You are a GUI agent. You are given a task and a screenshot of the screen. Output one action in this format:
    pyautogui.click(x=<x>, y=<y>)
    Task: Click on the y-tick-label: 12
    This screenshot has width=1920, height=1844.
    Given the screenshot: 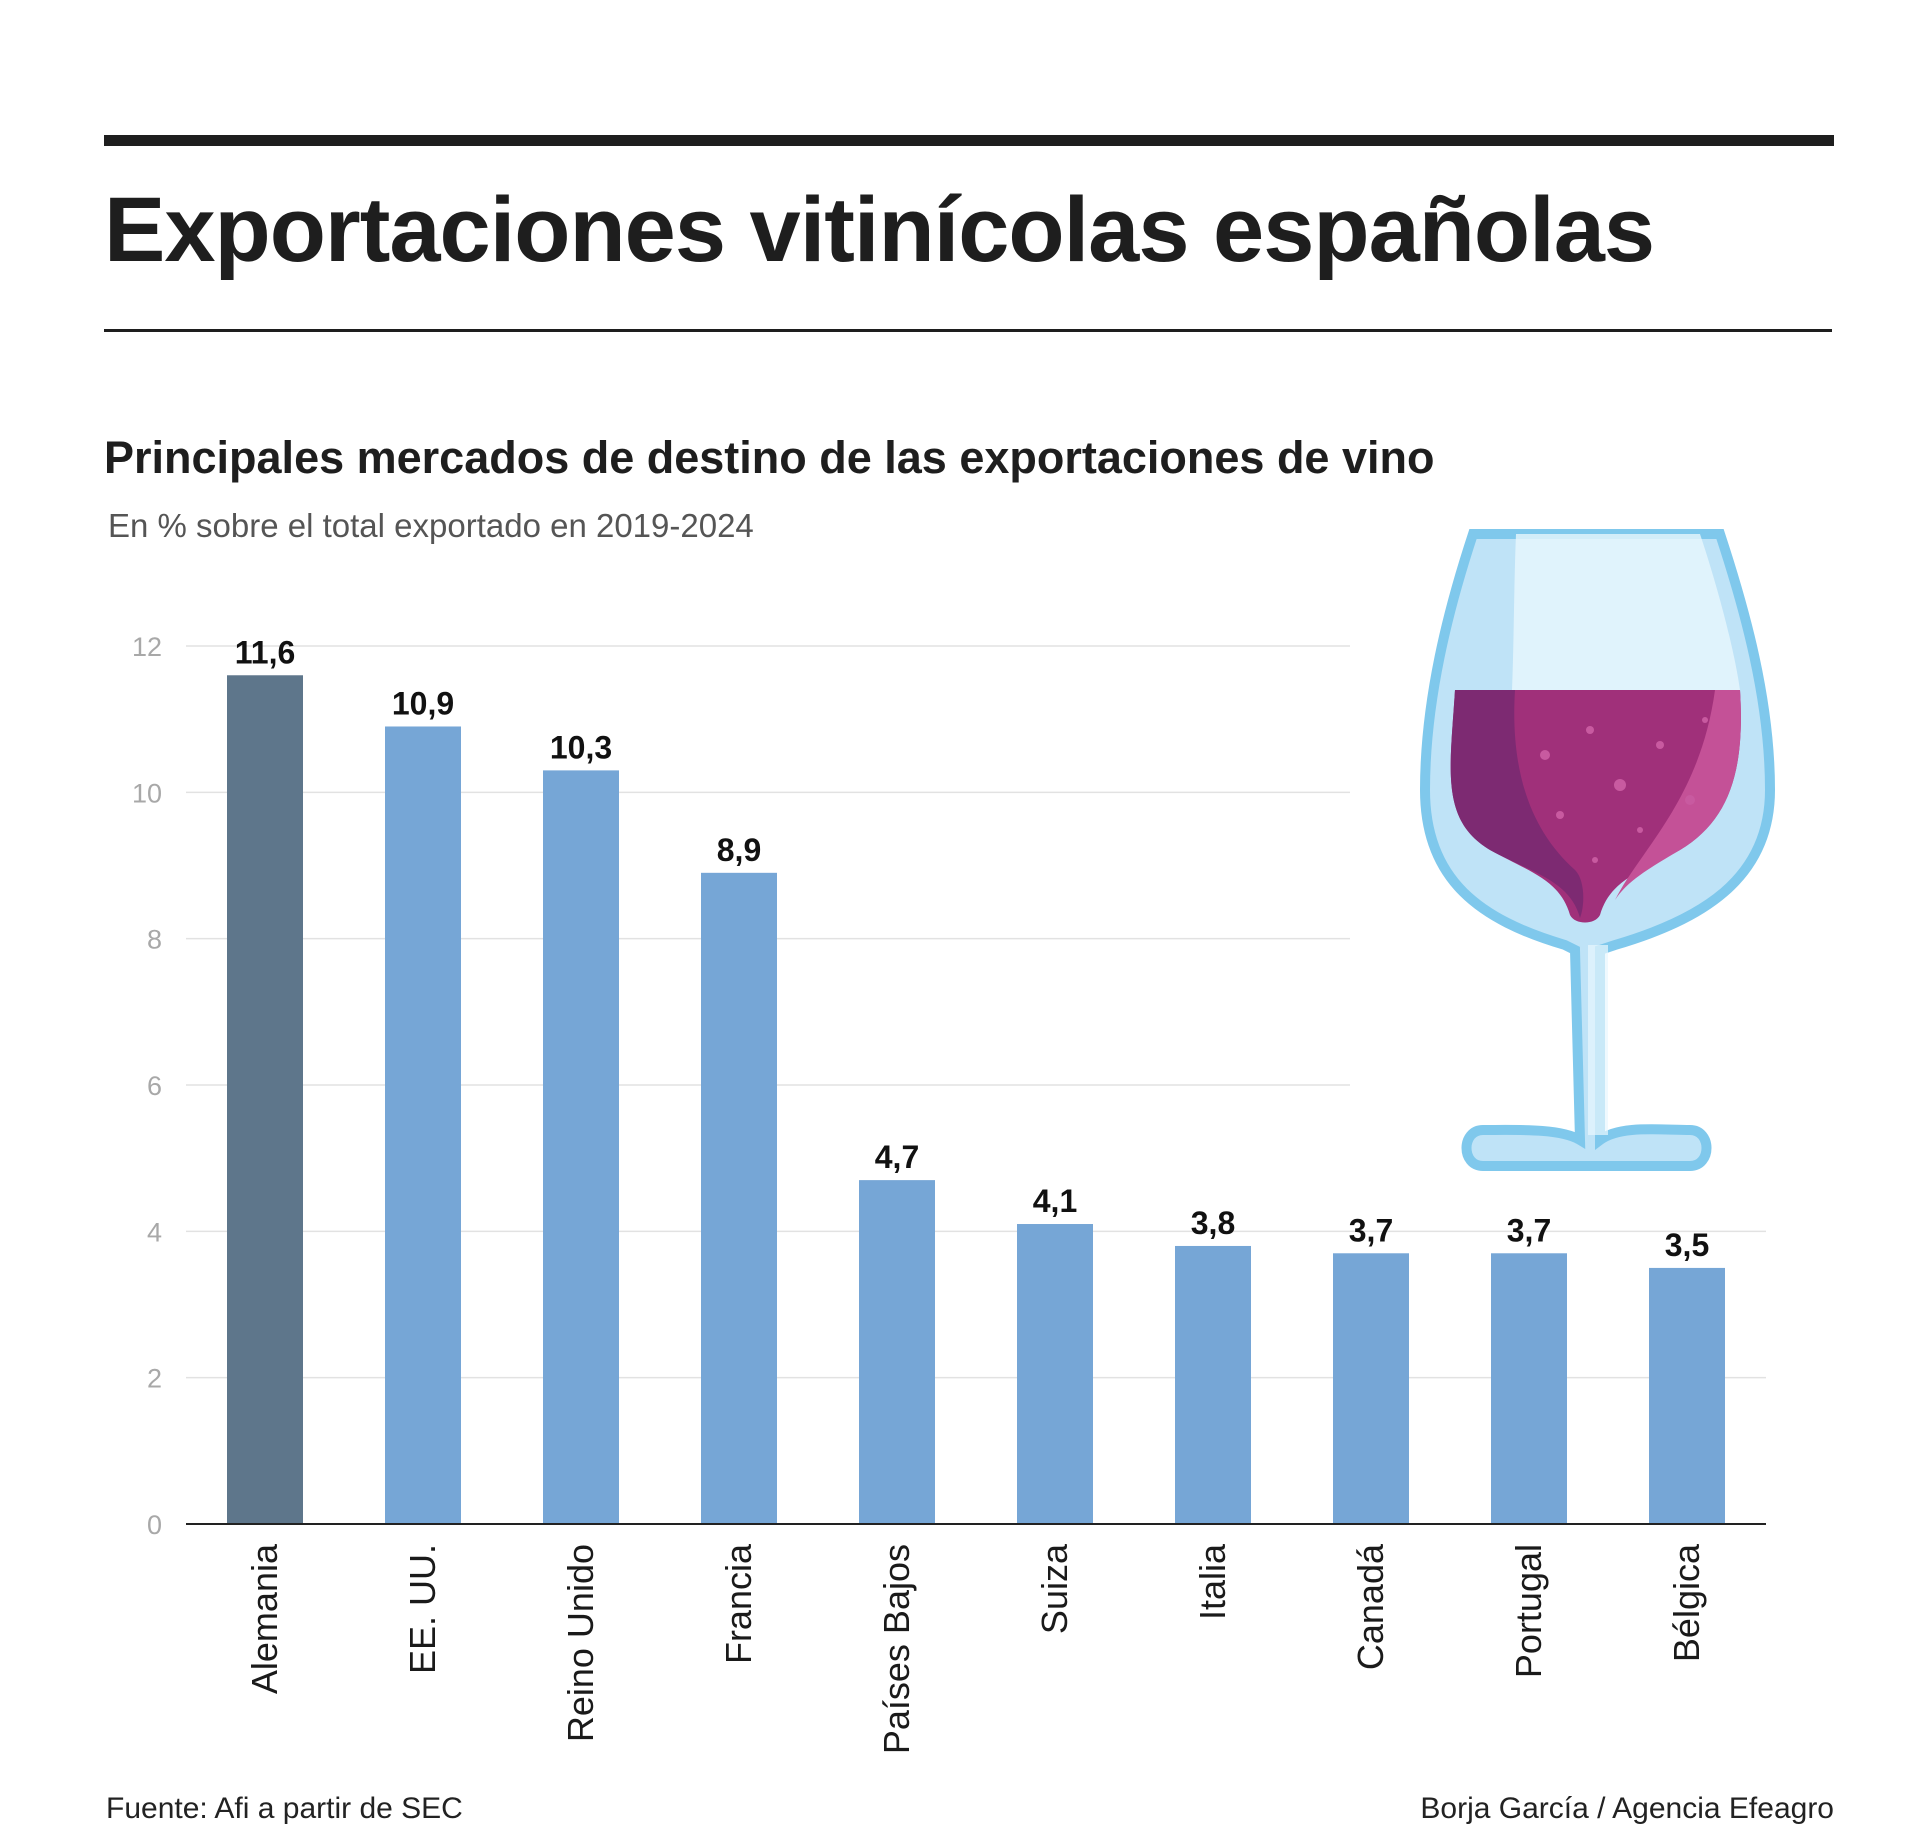 What is the action you would take?
    pyautogui.click(x=147, y=647)
    